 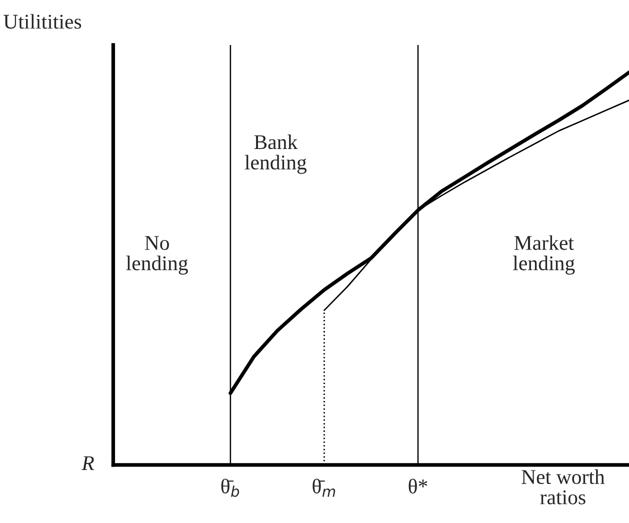 What do you see at coordinates (88, 463) in the screenshot?
I see `text: R` at bounding box center [88, 463].